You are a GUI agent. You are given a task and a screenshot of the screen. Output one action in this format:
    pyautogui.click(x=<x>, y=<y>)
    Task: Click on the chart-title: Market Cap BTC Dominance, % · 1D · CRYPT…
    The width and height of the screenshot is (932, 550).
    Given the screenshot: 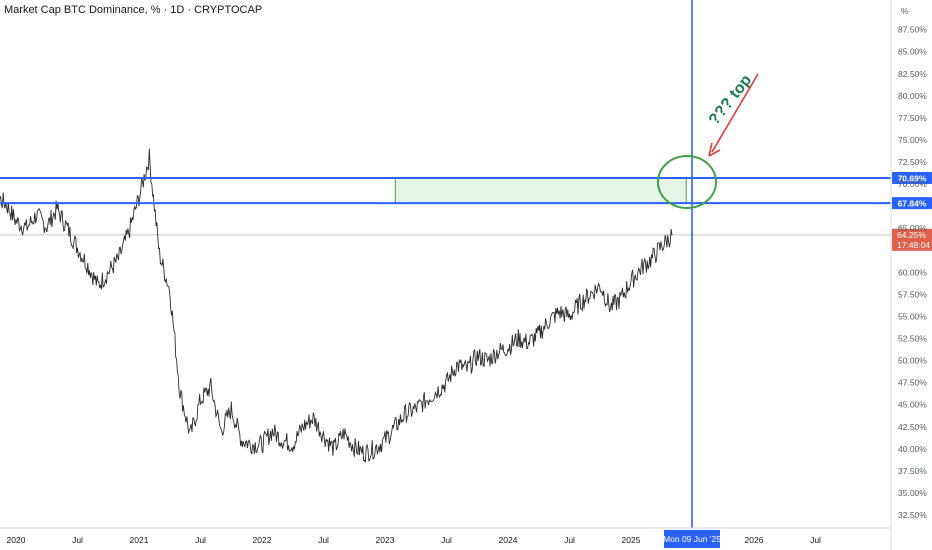 What is the action you would take?
    pyautogui.click(x=133, y=10)
    